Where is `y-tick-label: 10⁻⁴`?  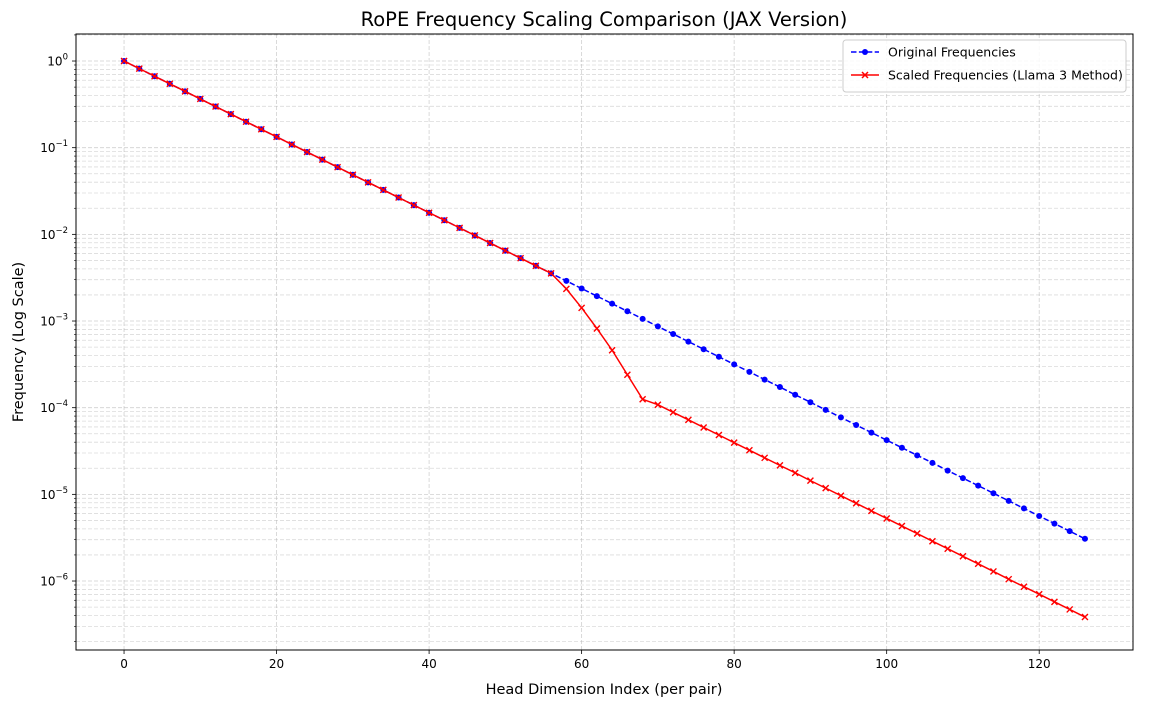
y-tick-label: 10⁻⁴ is located at coordinates (54, 407).